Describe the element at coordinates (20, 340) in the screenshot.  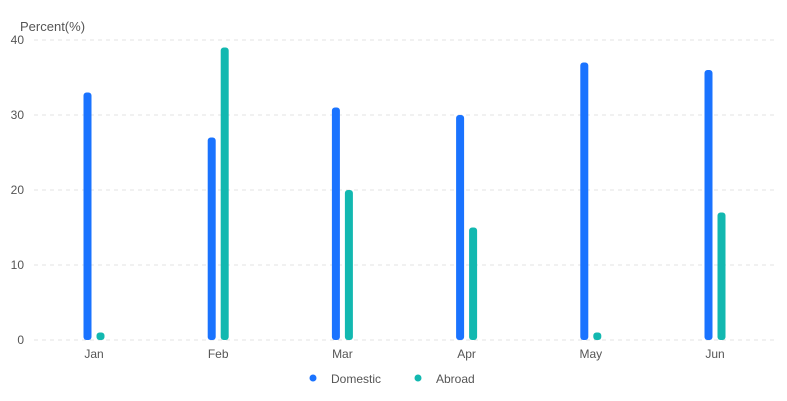
I see `y-tick-label: 0` at that location.